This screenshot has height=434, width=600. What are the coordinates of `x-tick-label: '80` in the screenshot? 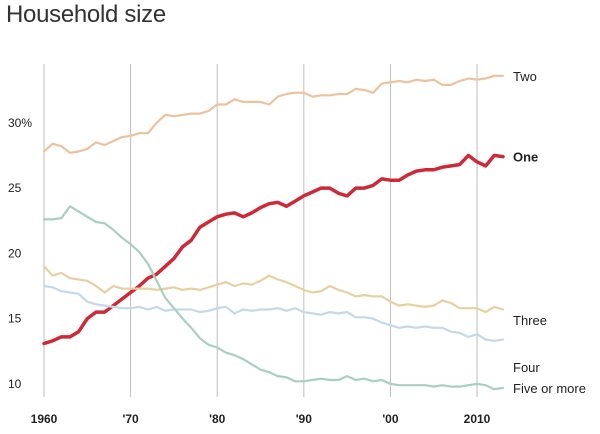 It's located at (217, 419).